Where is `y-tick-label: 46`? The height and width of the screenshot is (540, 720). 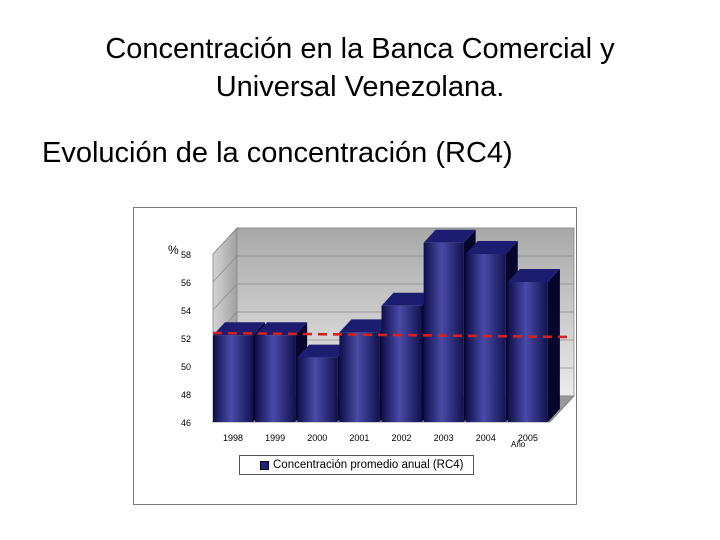 y-tick-label: 46 is located at coordinates (186, 423).